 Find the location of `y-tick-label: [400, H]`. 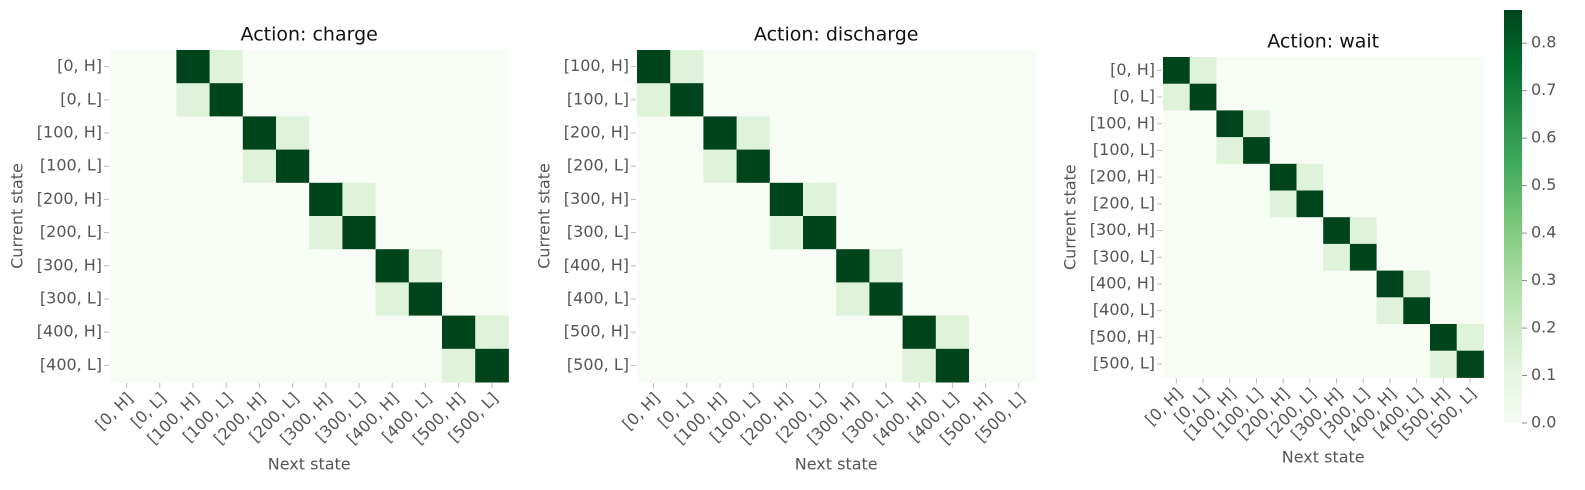

y-tick-label: [400, H] is located at coordinates (1122, 282).